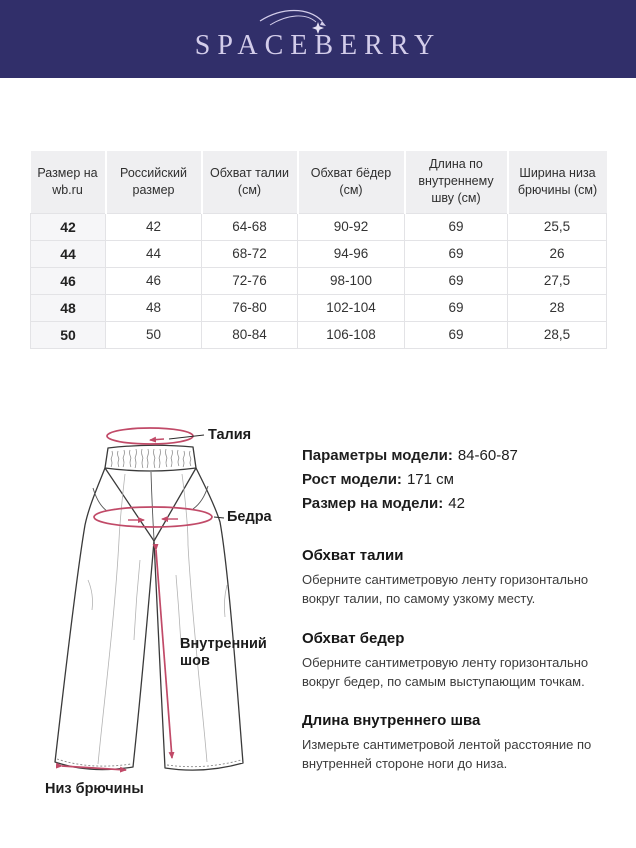 This screenshot has height=848, width=636. What do you see at coordinates (68, 307) in the screenshot?
I see `size-cell: 48` at bounding box center [68, 307].